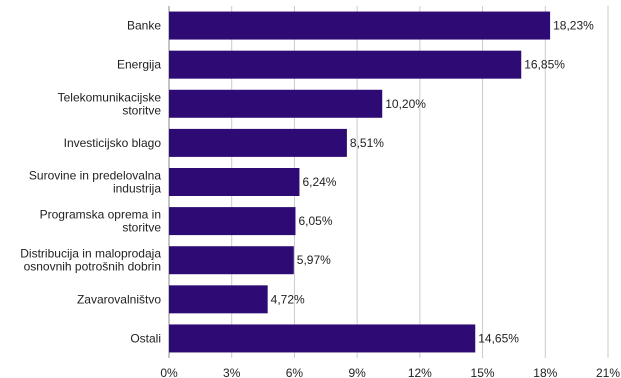  What do you see at coordinates (390, 372) in the screenshot?
I see `x-axis-ticks: 0% 3% 6% 9% 12% 15% 18% 21%` at bounding box center [390, 372].